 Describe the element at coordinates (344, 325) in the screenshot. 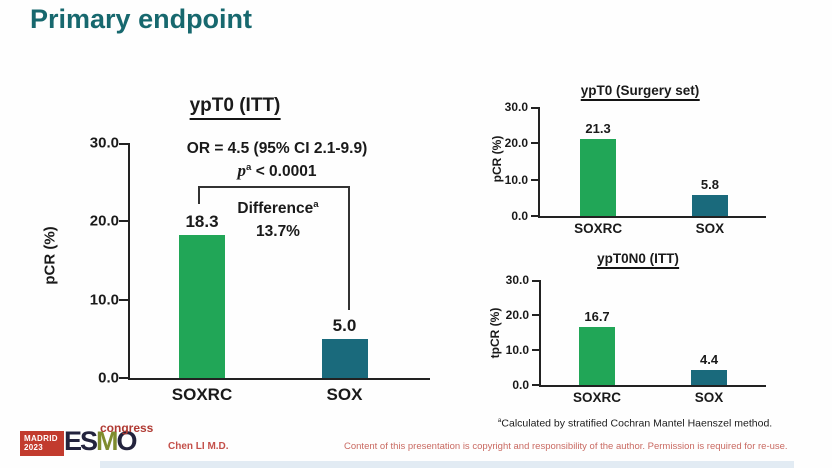

I see `bar-value-label: 5.0` at that location.